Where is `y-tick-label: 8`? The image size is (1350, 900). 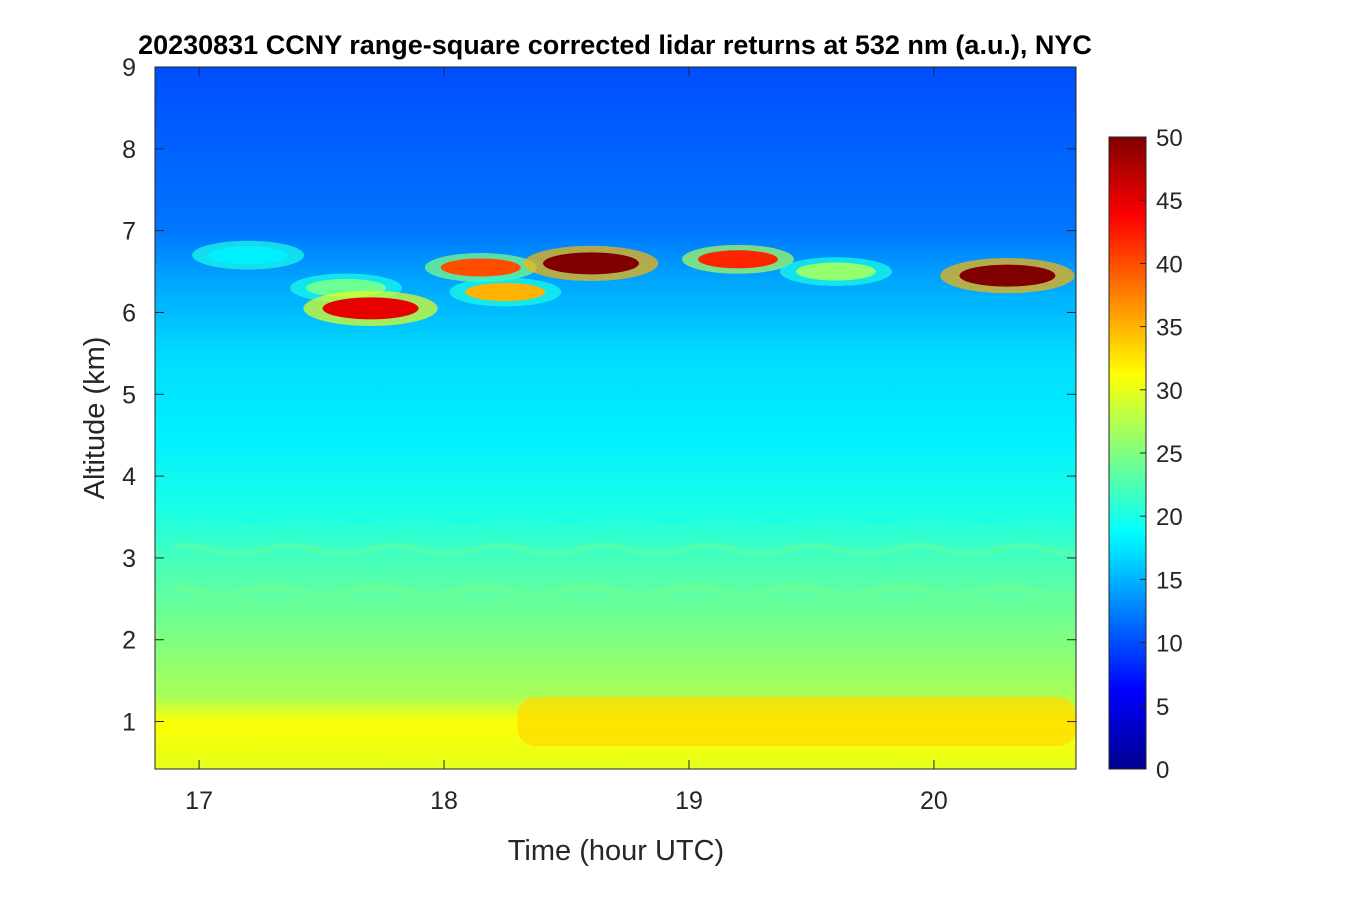 y-tick-label: 8 is located at coordinates (129, 150).